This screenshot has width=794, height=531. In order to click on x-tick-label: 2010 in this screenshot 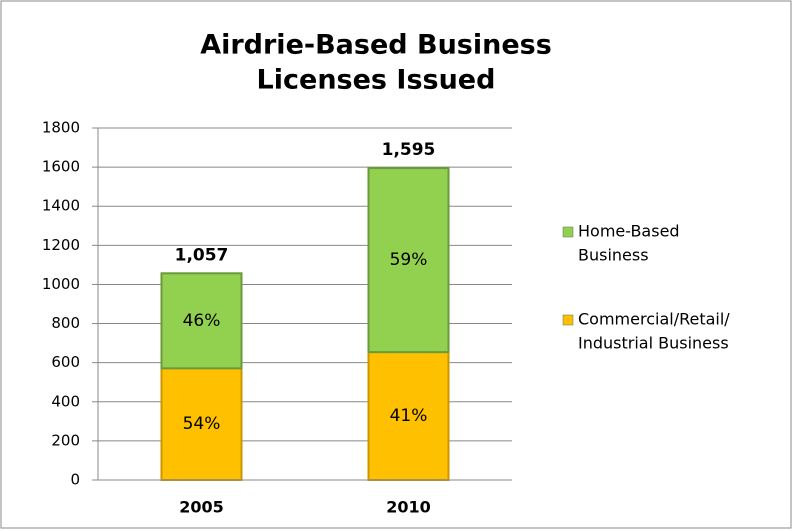, I will do `click(408, 507)`.